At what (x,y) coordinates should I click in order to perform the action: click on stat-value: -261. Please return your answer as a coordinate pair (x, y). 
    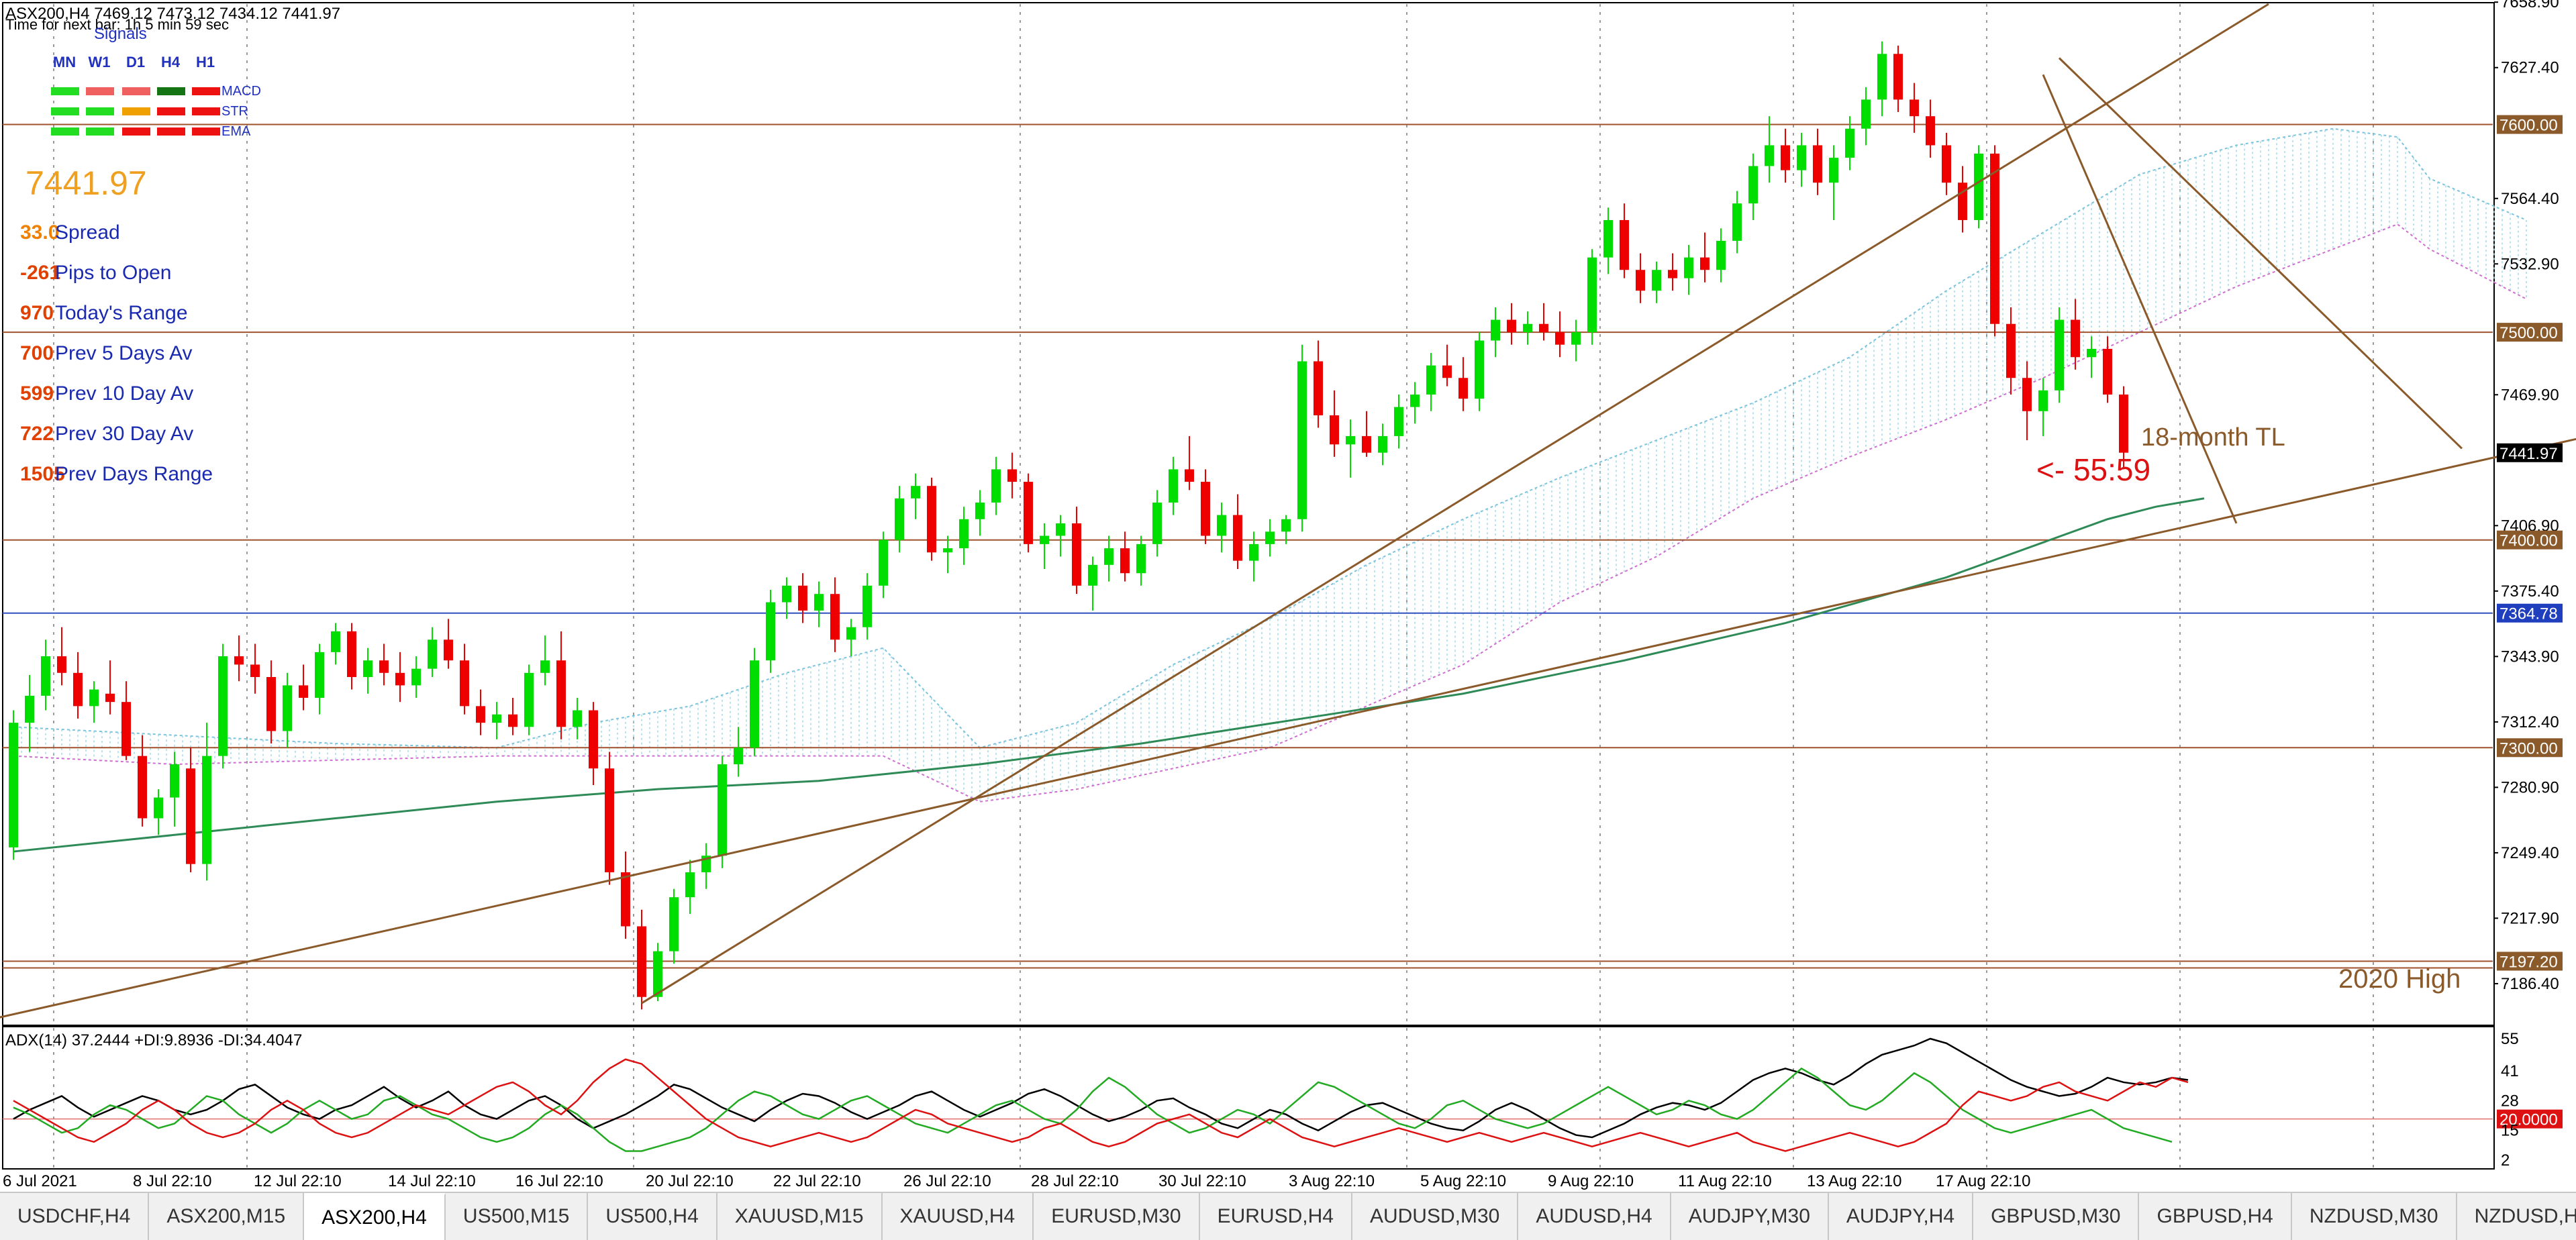
    Looking at the image, I should click on (40, 273).